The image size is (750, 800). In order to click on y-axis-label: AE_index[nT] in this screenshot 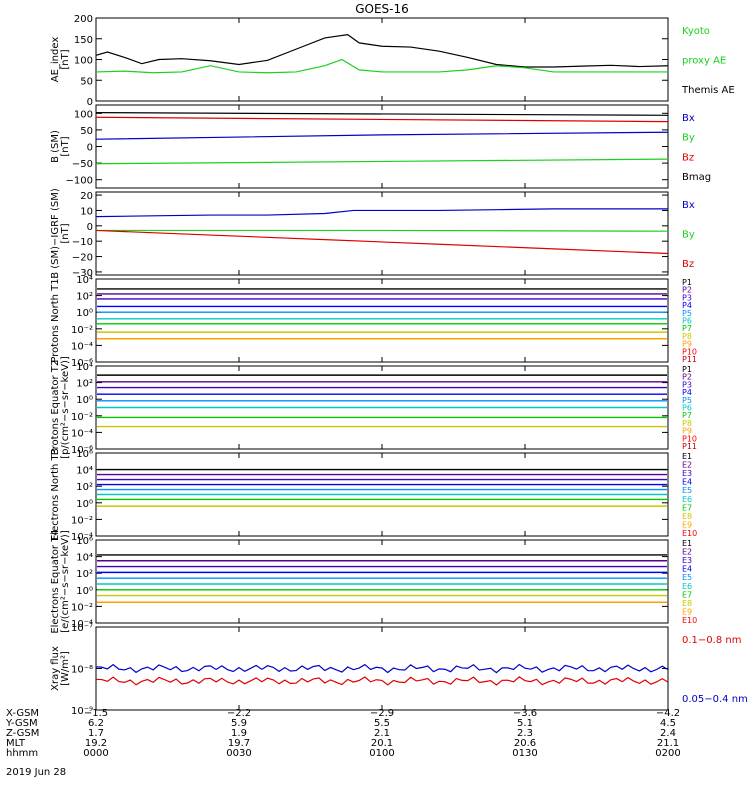, I will do `click(60, 60)`.